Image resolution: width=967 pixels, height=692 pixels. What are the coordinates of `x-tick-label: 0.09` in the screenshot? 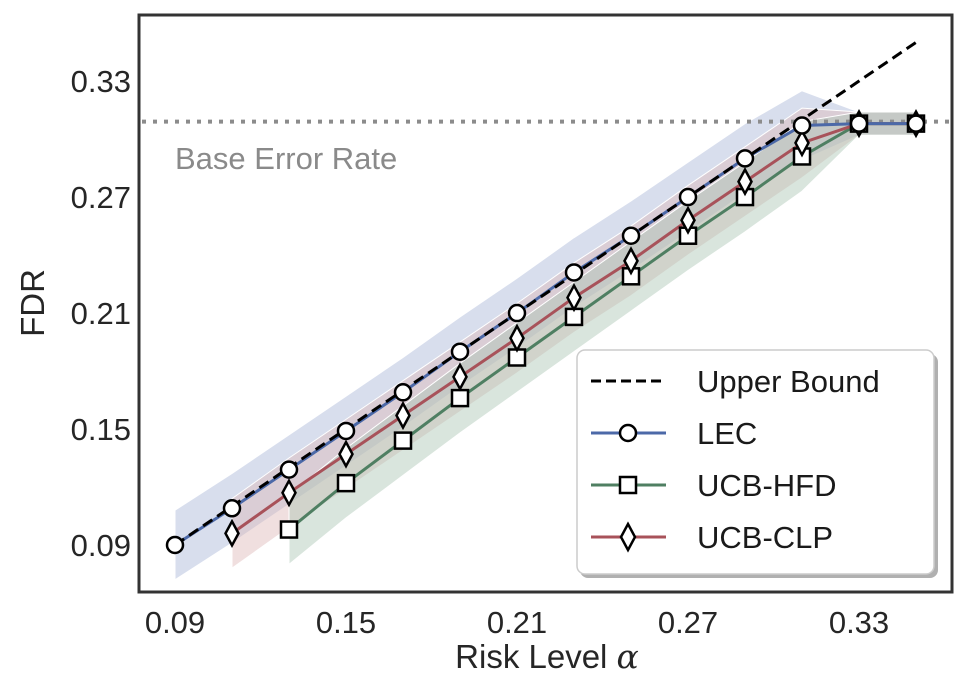 It's located at (175, 622).